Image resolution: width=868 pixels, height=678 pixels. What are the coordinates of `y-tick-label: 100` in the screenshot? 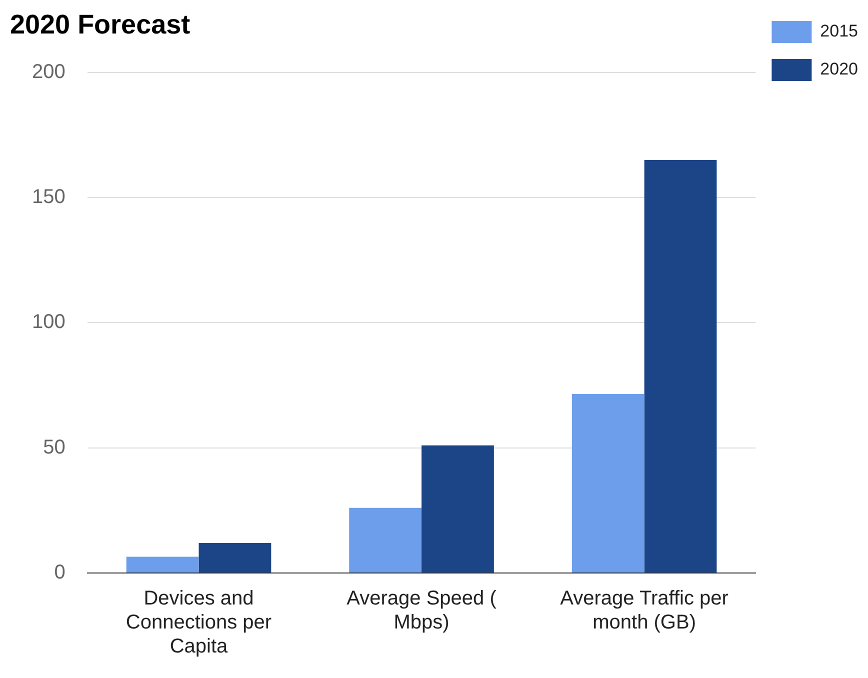 It's located at (49, 322).